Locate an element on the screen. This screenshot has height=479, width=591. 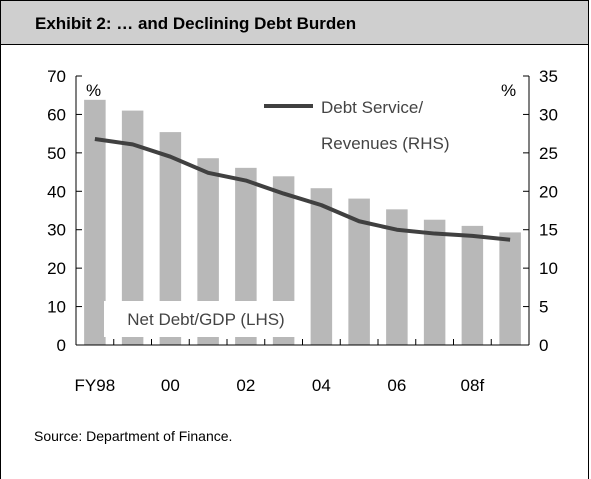
bar-legend-box is located at coordinates (206, 319).